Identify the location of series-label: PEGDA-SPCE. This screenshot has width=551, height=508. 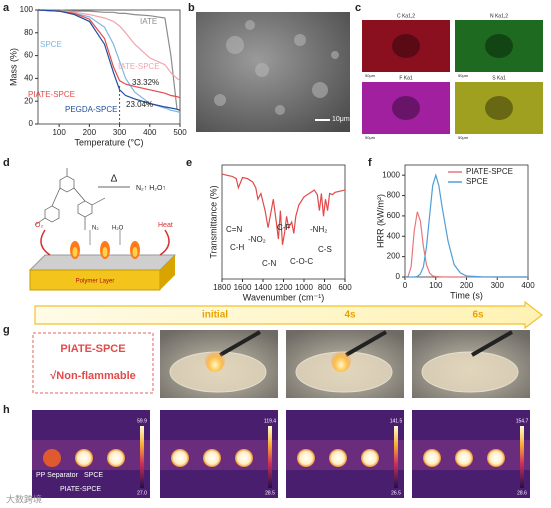
(91, 109).